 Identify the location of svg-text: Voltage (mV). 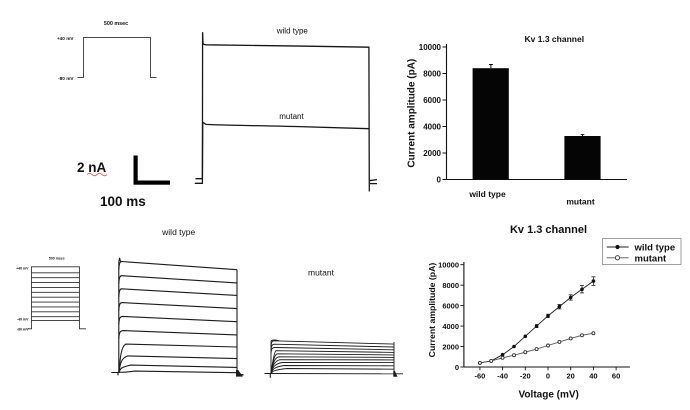
(549, 395).